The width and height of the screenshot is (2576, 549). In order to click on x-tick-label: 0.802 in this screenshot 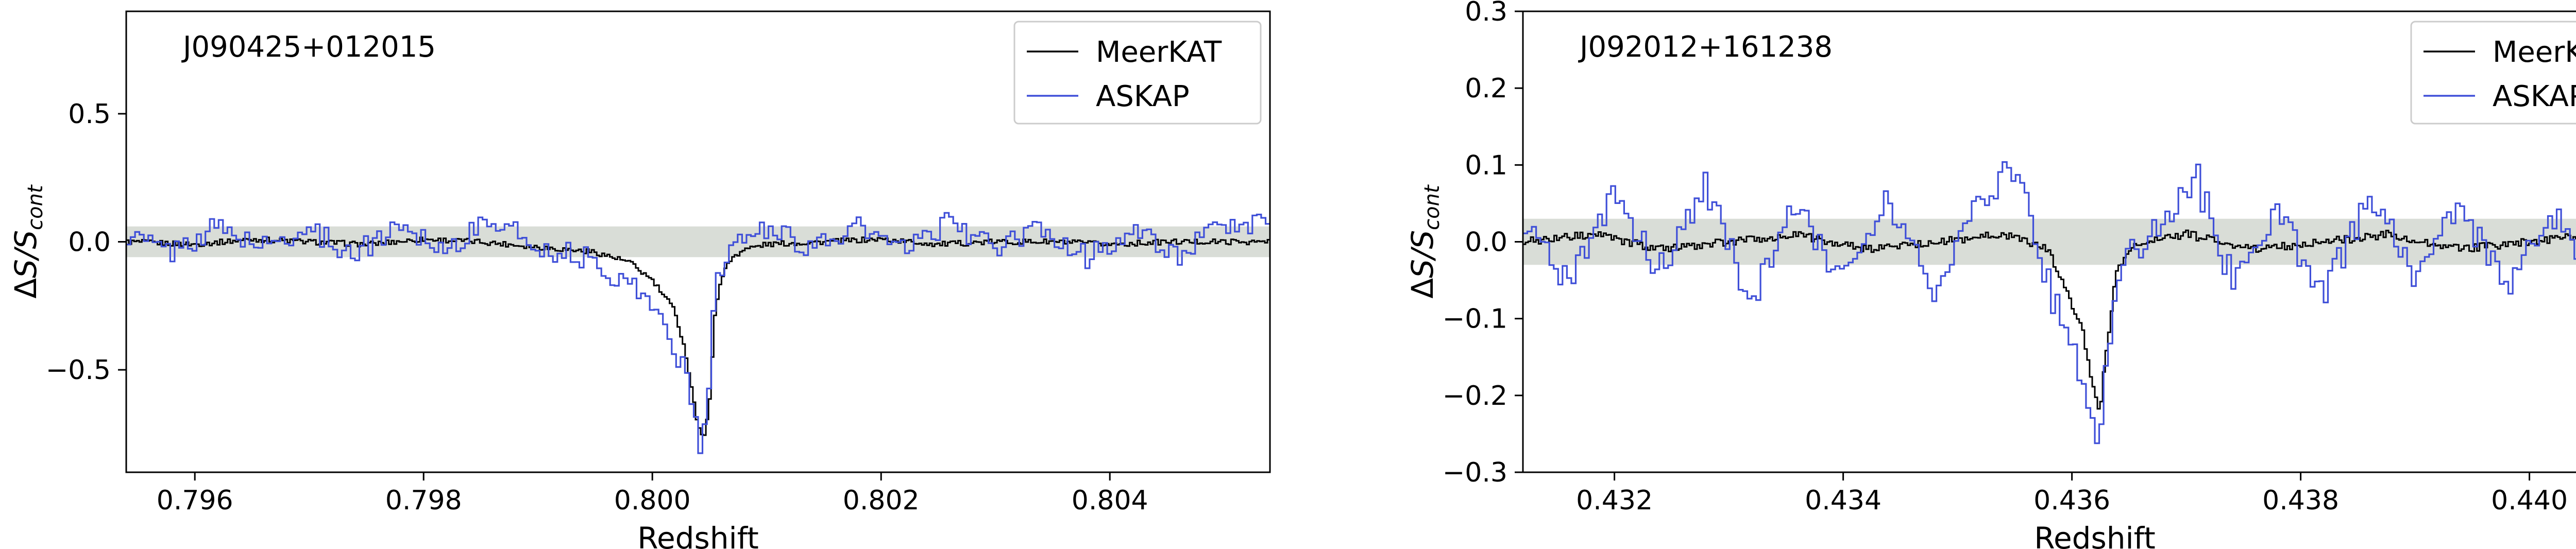, I will do `click(881, 500)`.